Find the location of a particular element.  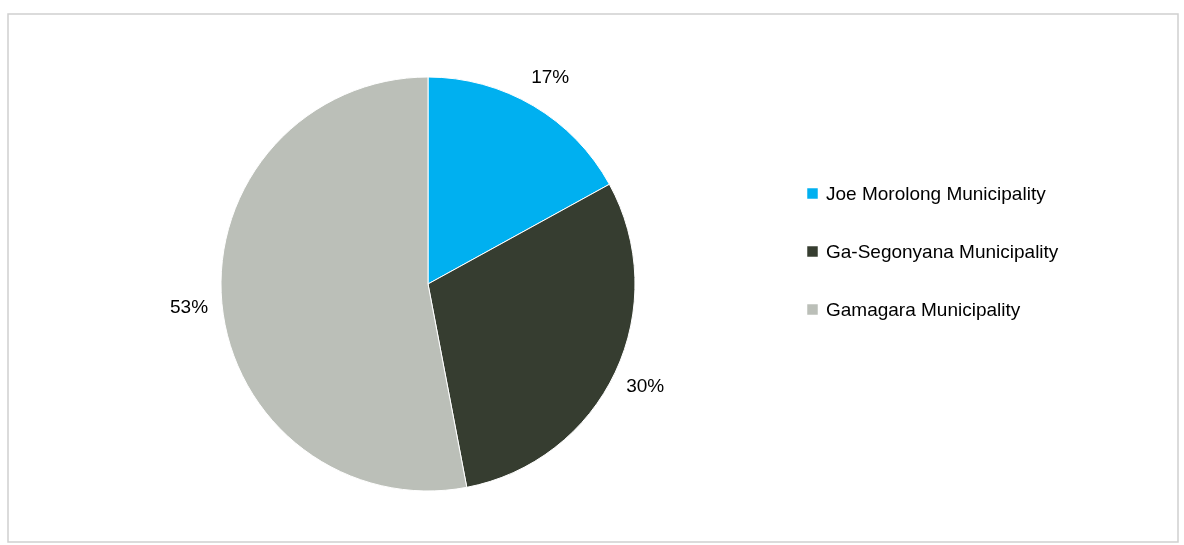

data-label: 17% is located at coordinates (550, 77).